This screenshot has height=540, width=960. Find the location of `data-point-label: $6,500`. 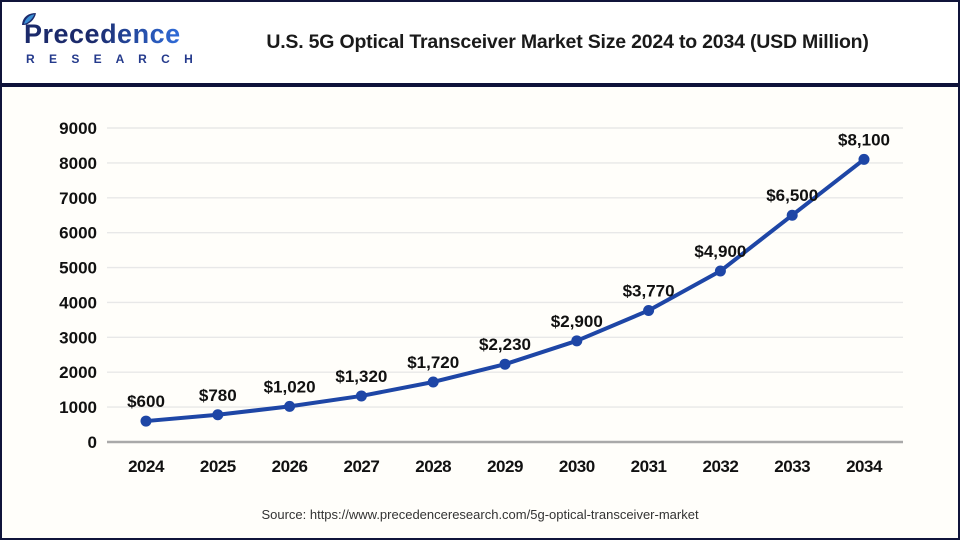

data-point-label: $6,500 is located at coordinates (792, 195).